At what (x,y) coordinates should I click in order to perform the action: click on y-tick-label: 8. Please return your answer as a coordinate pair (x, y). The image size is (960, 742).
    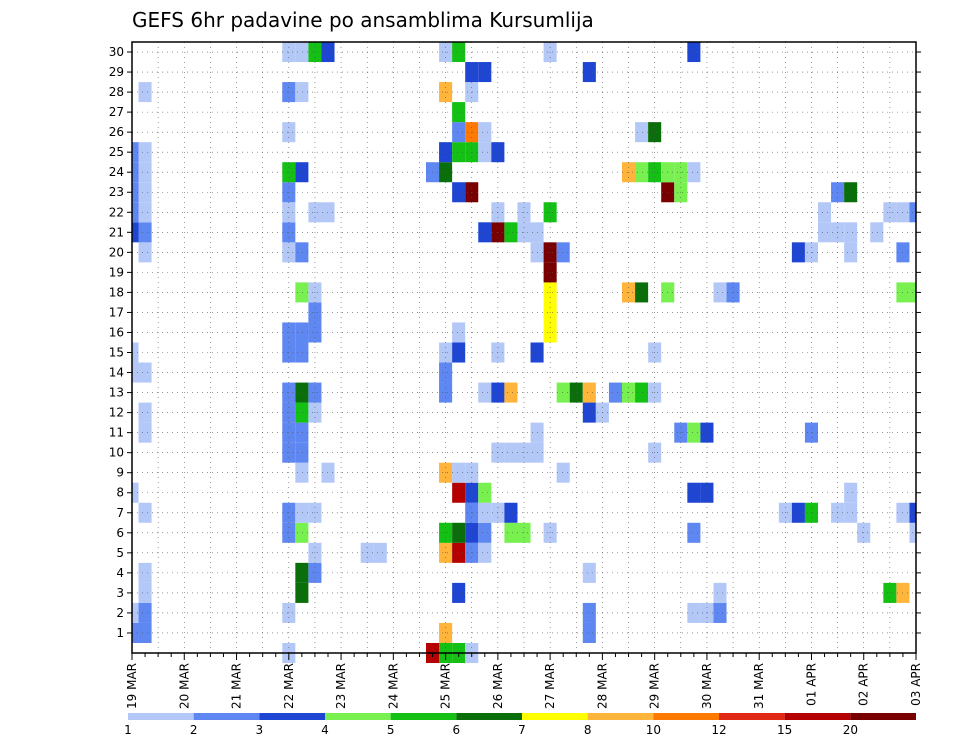
    Looking at the image, I should click on (120, 493).